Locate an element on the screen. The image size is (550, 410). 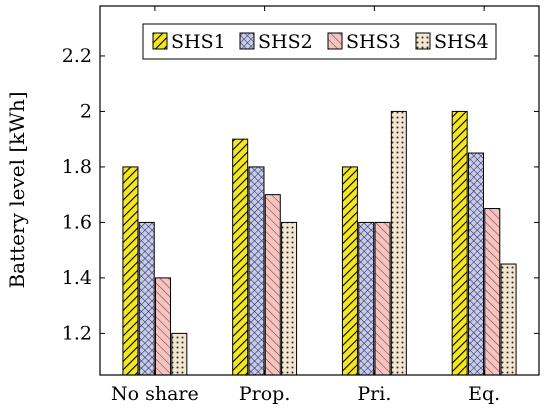
bar-shs3-eq is located at coordinates (492, 292).